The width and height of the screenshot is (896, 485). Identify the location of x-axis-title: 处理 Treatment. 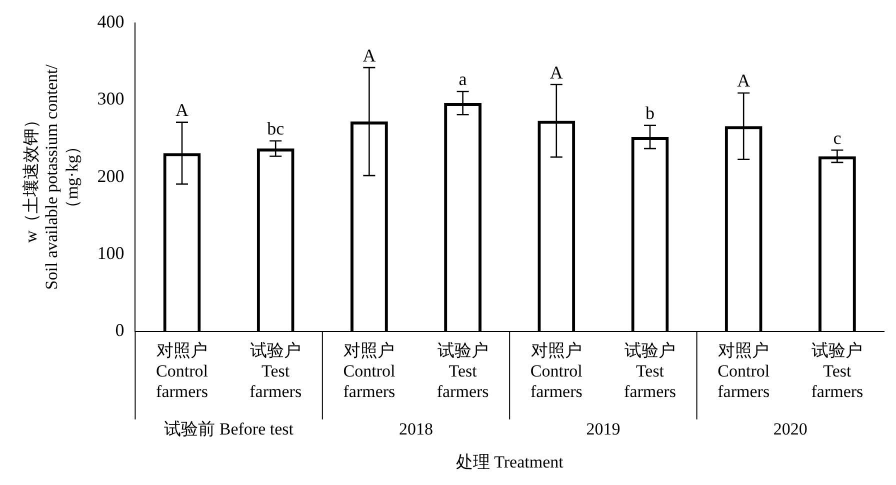
(510, 462).